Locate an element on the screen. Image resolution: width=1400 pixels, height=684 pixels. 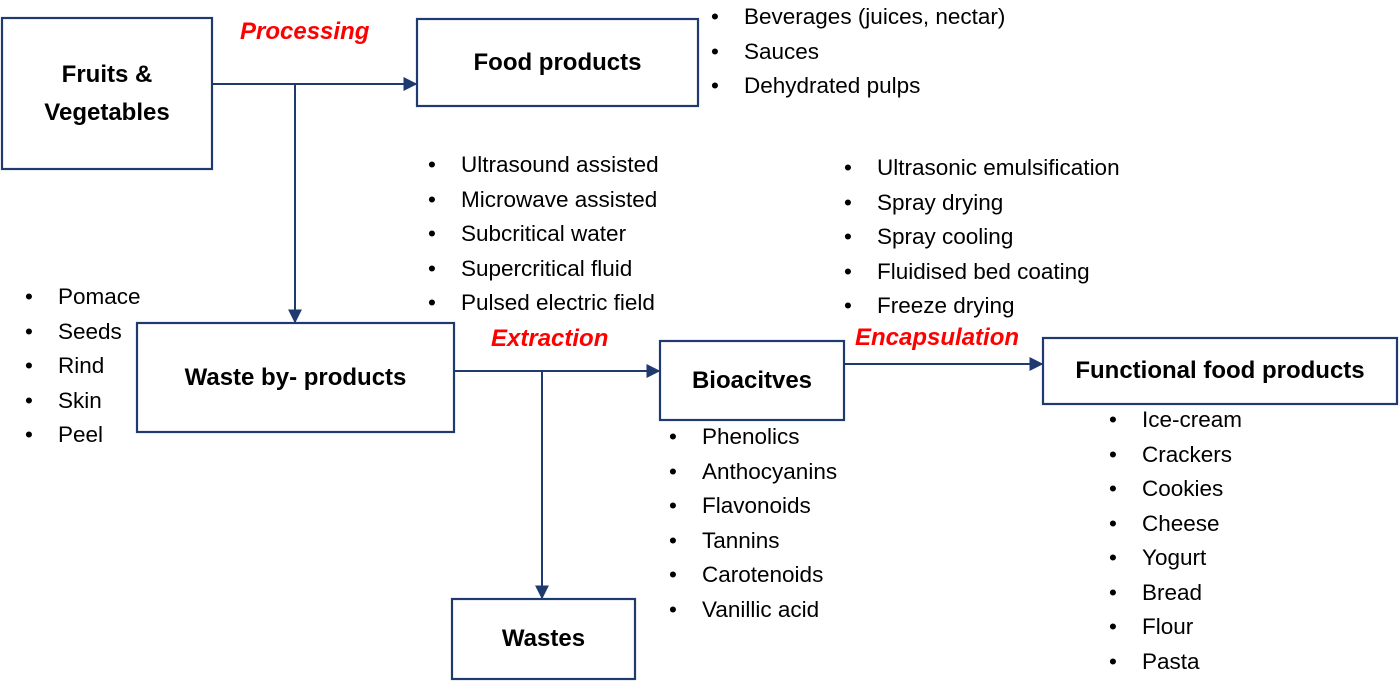
list-item: Carotenoids is located at coordinates (751, 575).